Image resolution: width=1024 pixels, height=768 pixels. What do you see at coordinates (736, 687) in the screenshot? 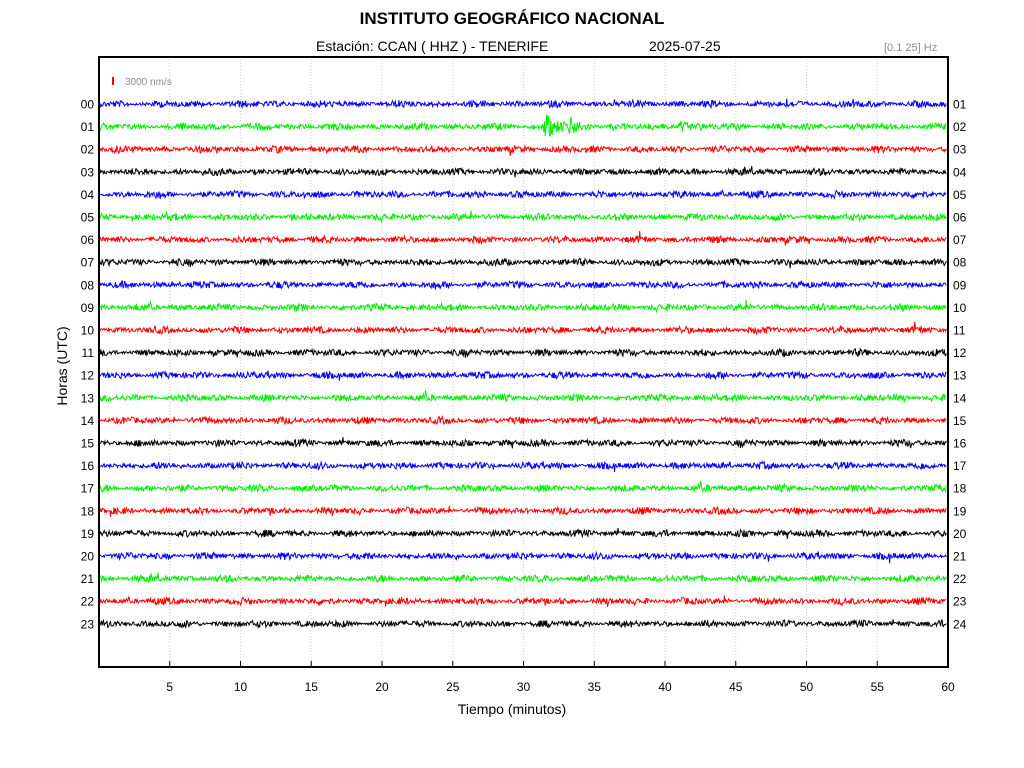
I see `x-tick-label-45: 45` at bounding box center [736, 687].